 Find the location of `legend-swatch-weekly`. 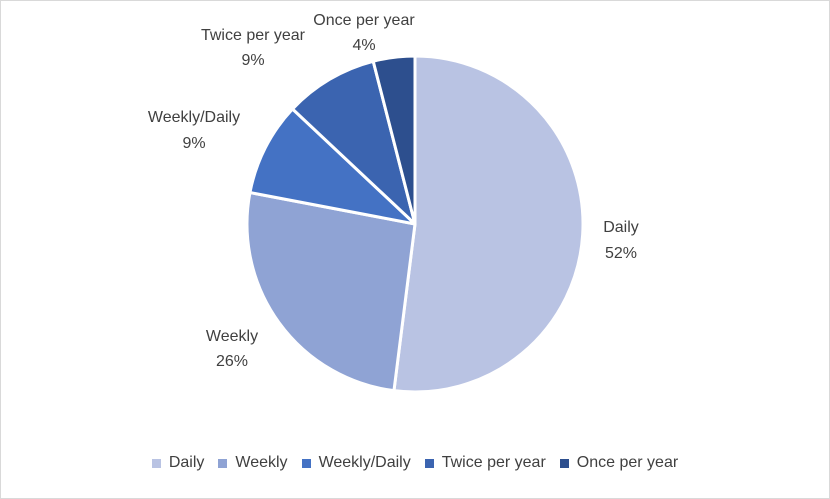

legend-swatch-weekly is located at coordinates (223, 463).